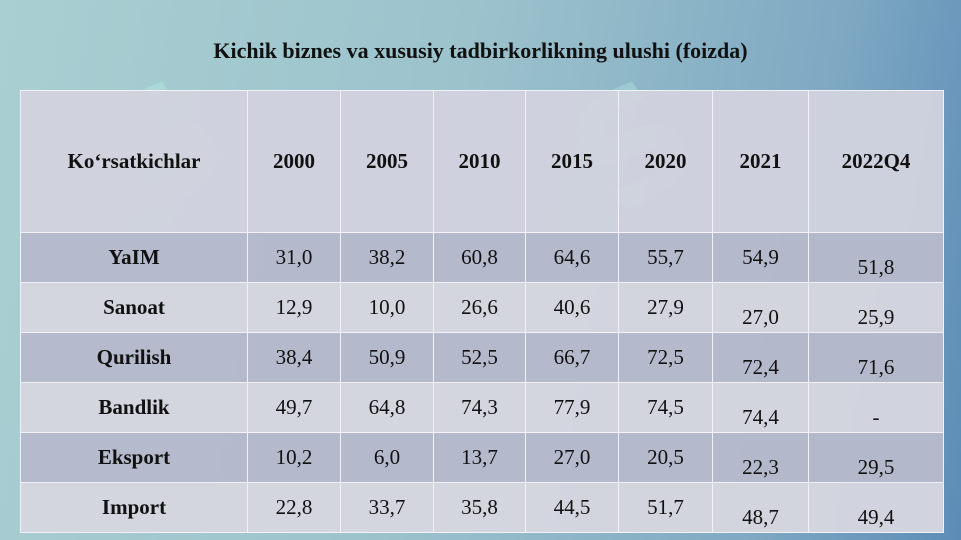 The image size is (961, 540). I want to click on header-cell: 2005, so click(387, 161).